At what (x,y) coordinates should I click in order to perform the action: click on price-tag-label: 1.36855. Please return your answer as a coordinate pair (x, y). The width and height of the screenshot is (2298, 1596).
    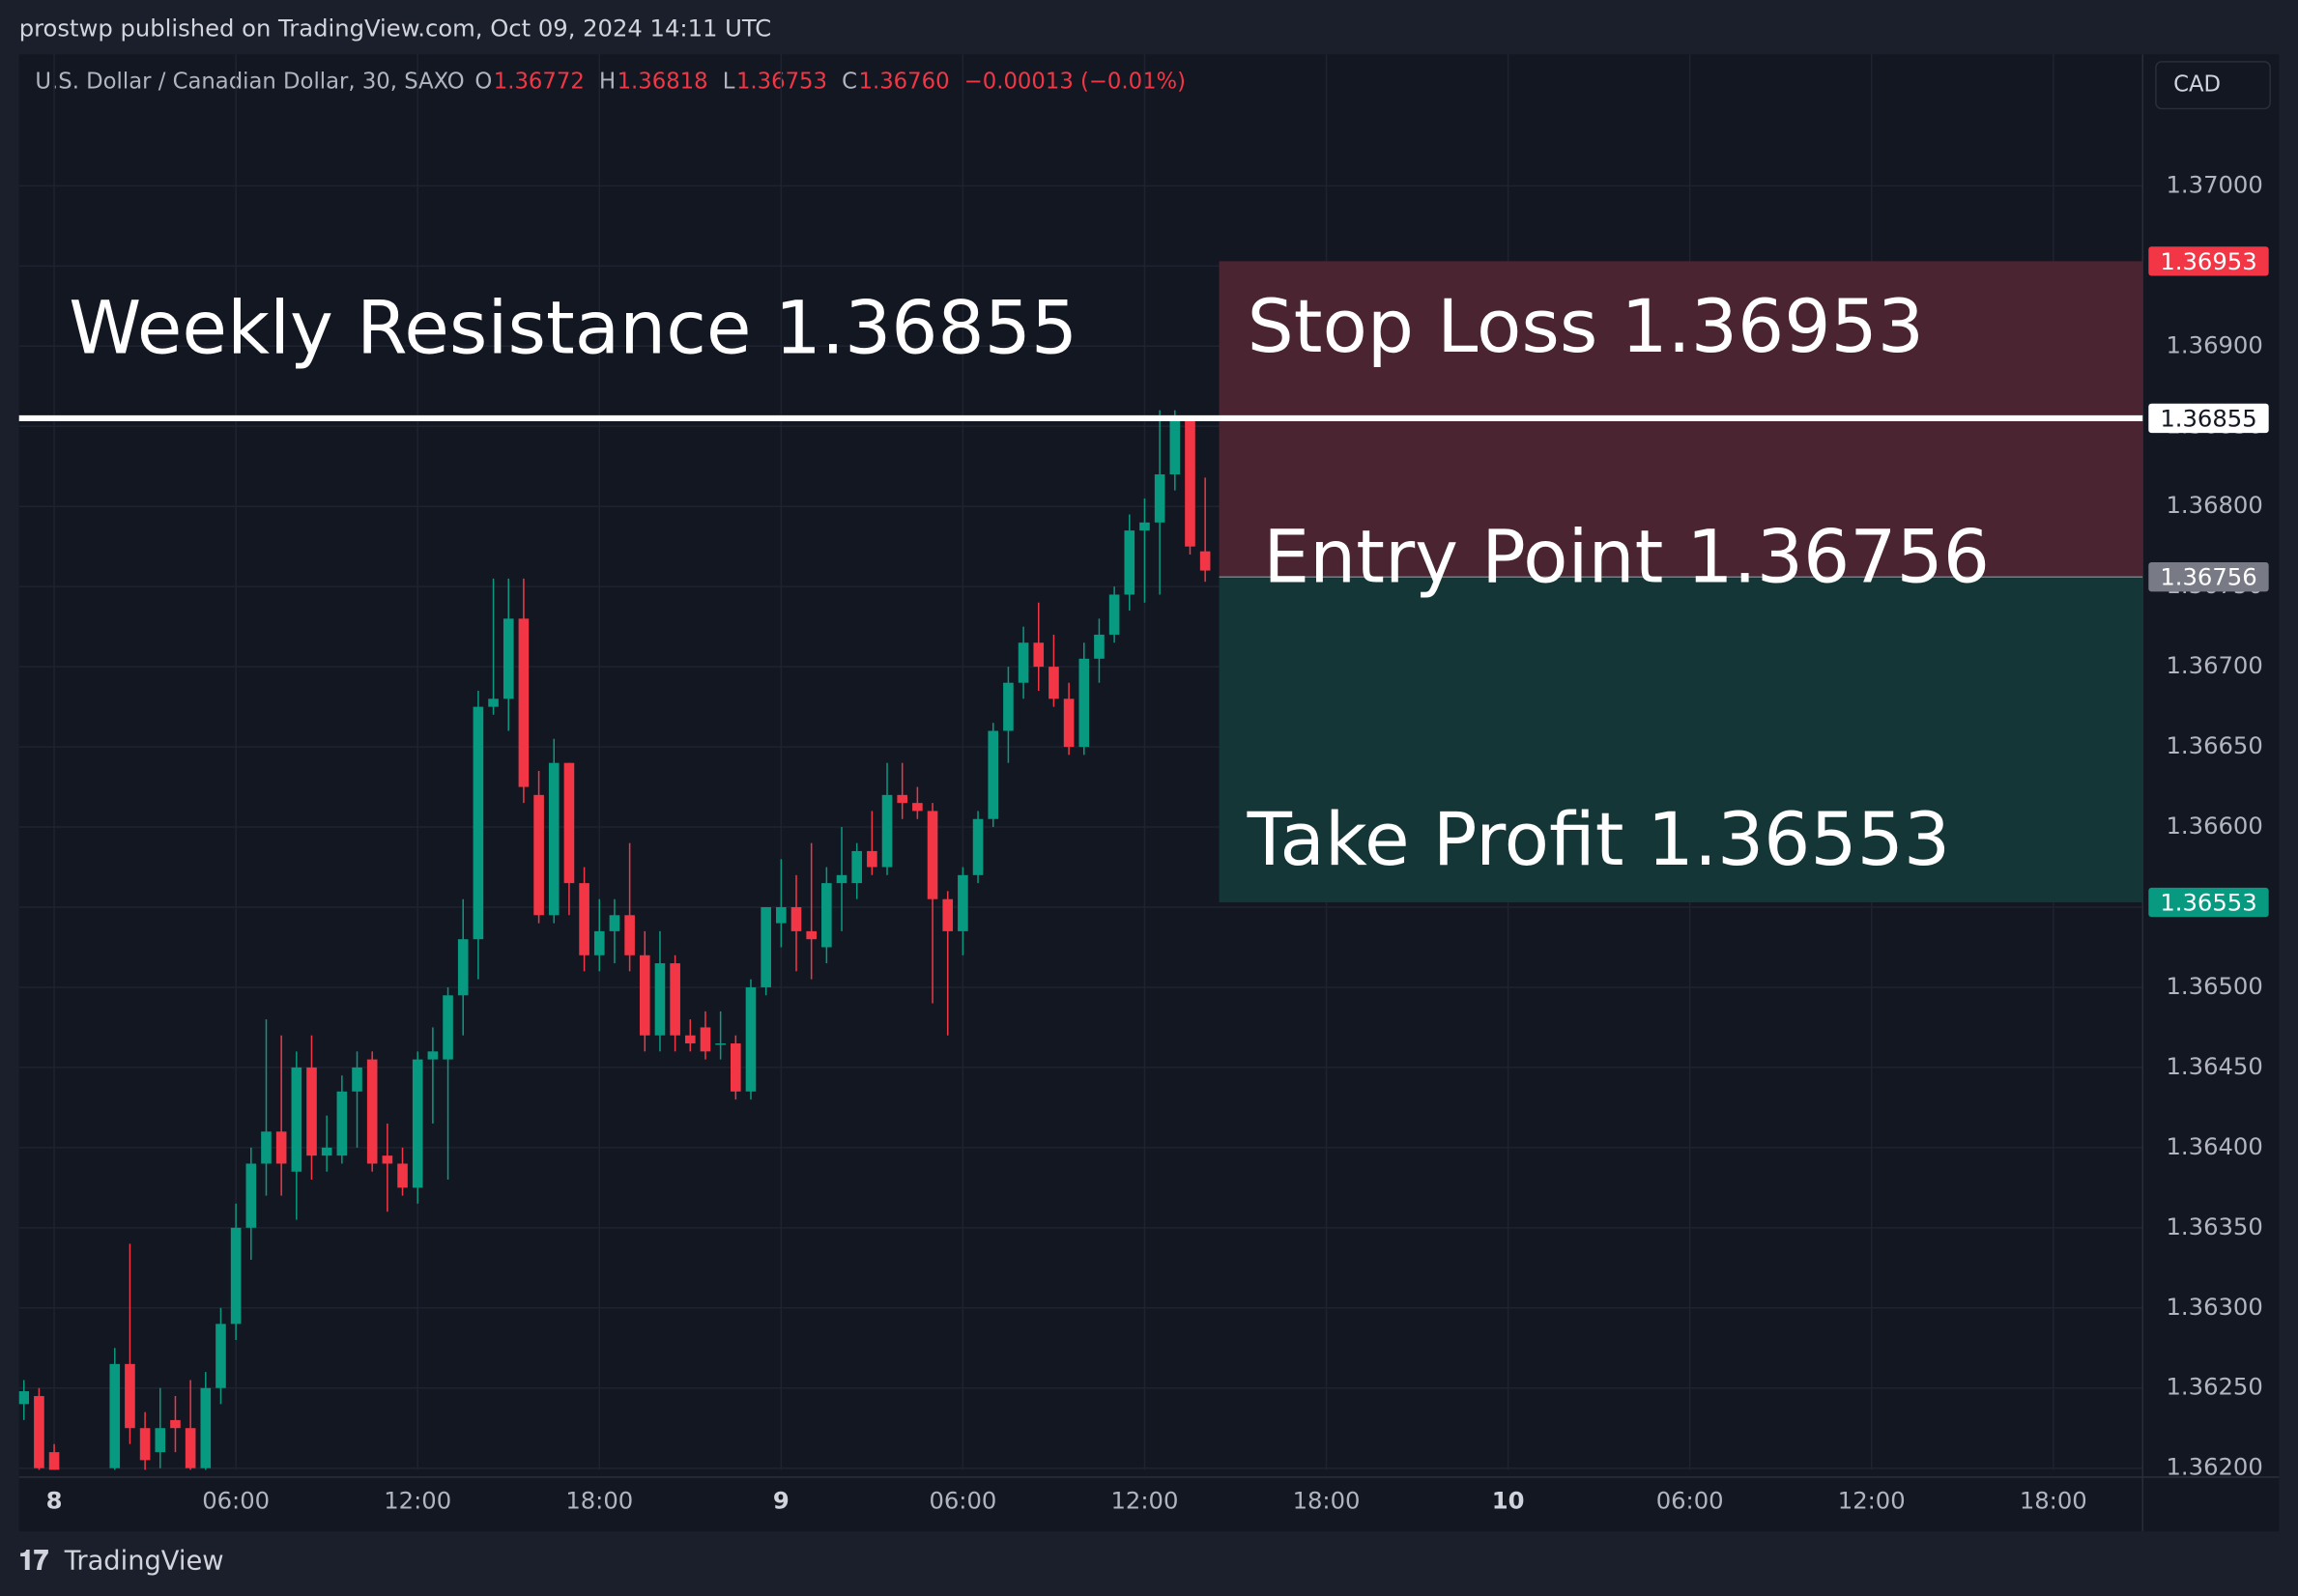
    Looking at the image, I should click on (2208, 418).